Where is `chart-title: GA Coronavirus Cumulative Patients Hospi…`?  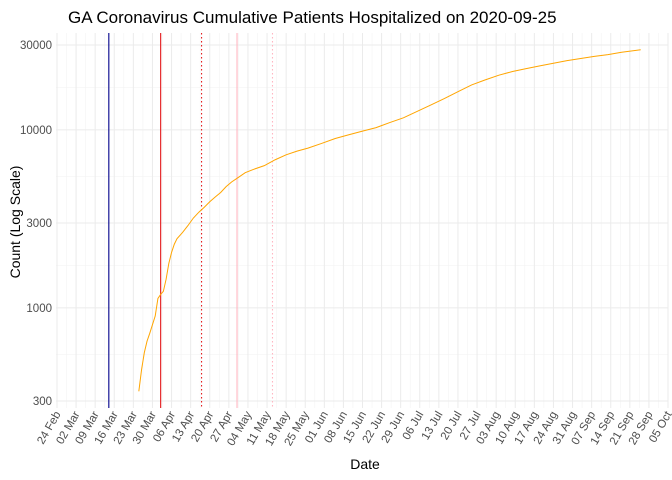
chart-title: GA Coronavirus Cumulative Patients Hospi… is located at coordinates (312, 17).